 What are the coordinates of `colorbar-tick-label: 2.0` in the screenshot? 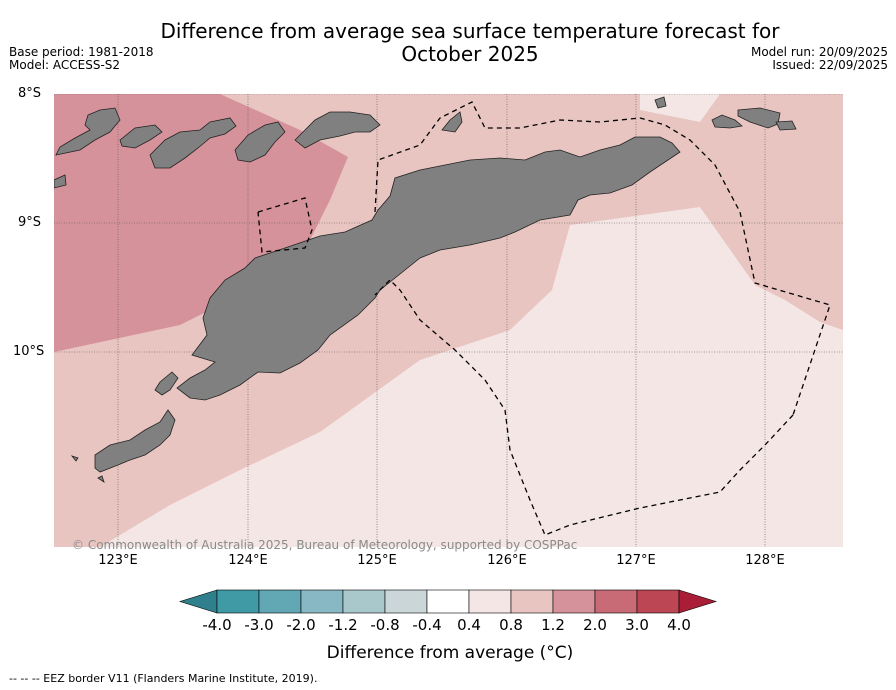 It's located at (595, 625).